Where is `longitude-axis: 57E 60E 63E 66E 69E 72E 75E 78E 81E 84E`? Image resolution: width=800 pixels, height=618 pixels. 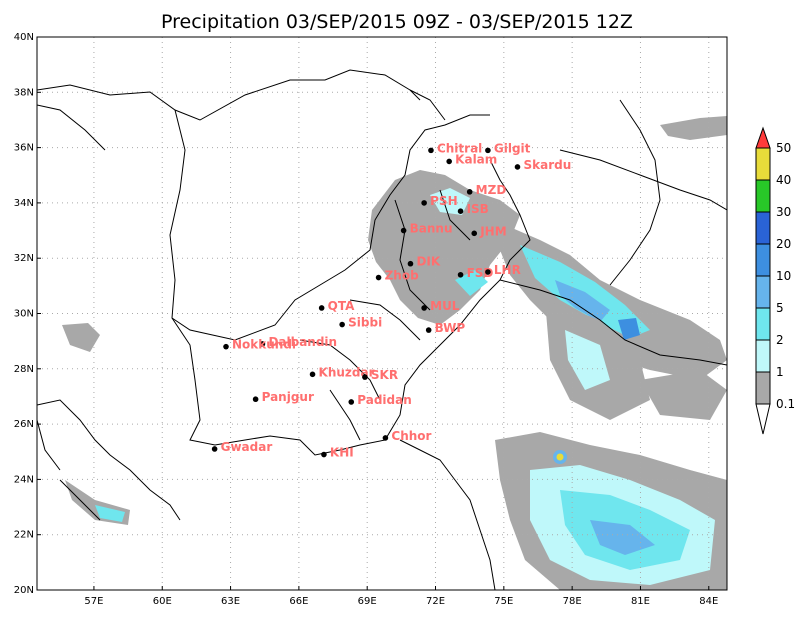
longitude-axis: 57E 60E 63E 66E 69E 72E 75E 78E 81E 84E is located at coordinates (401, 596).